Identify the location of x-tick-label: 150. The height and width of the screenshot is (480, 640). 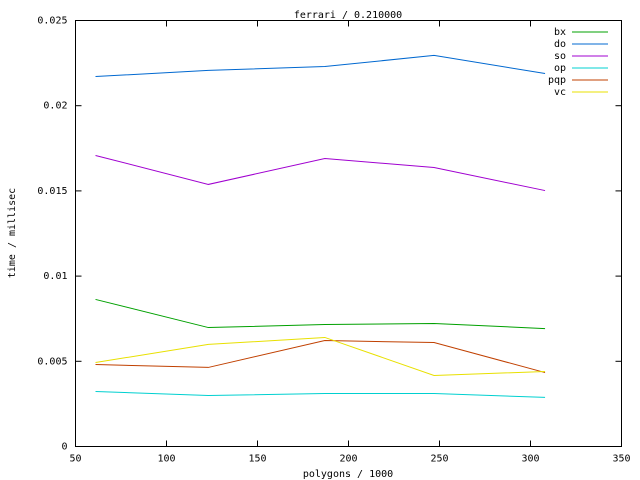
(257, 459).